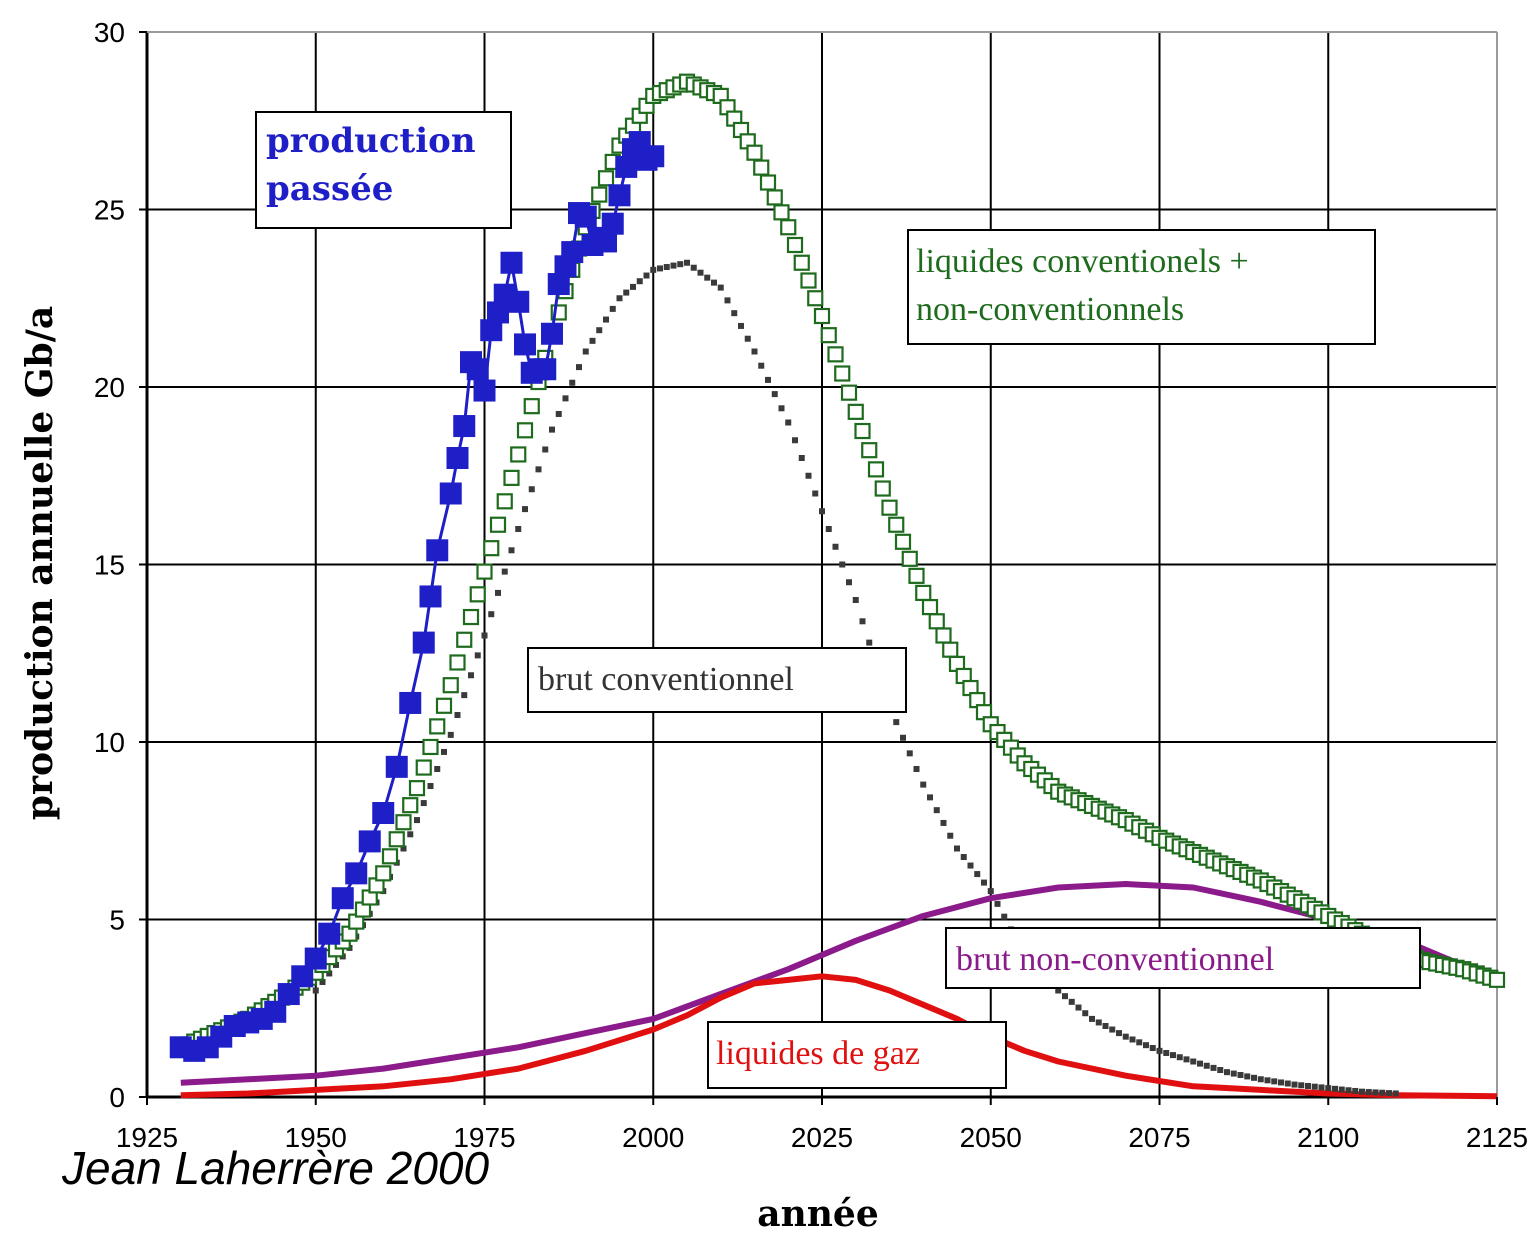 Image resolution: width=1537 pixels, height=1234 pixels. I want to click on label-brut-text: brut conventionnel, so click(666, 679).